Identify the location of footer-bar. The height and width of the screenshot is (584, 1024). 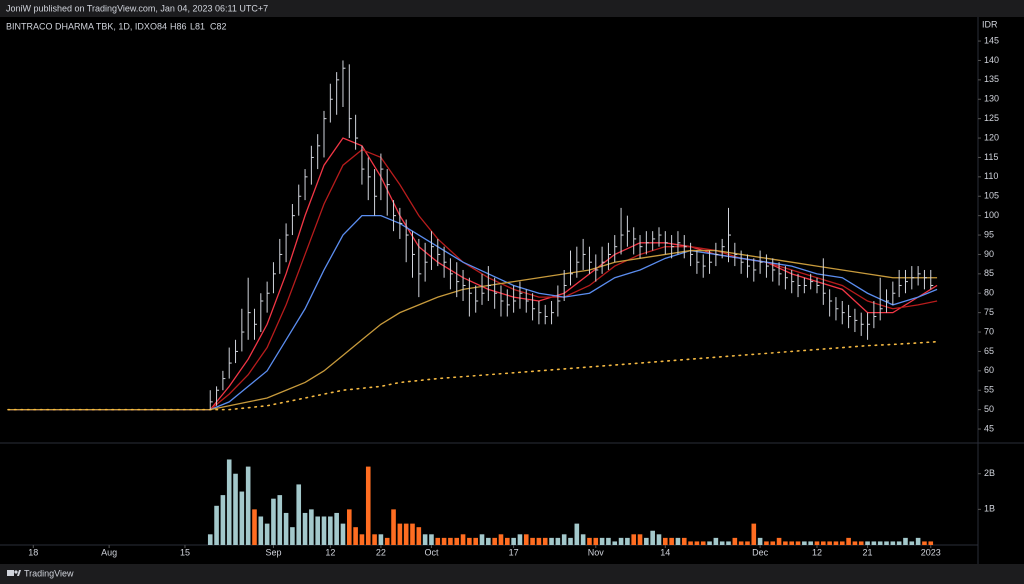
(512, 574).